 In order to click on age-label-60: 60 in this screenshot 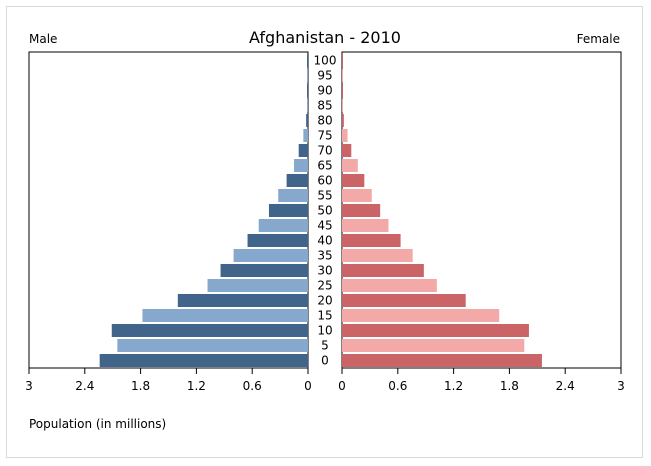, I will do `click(324, 181)`.